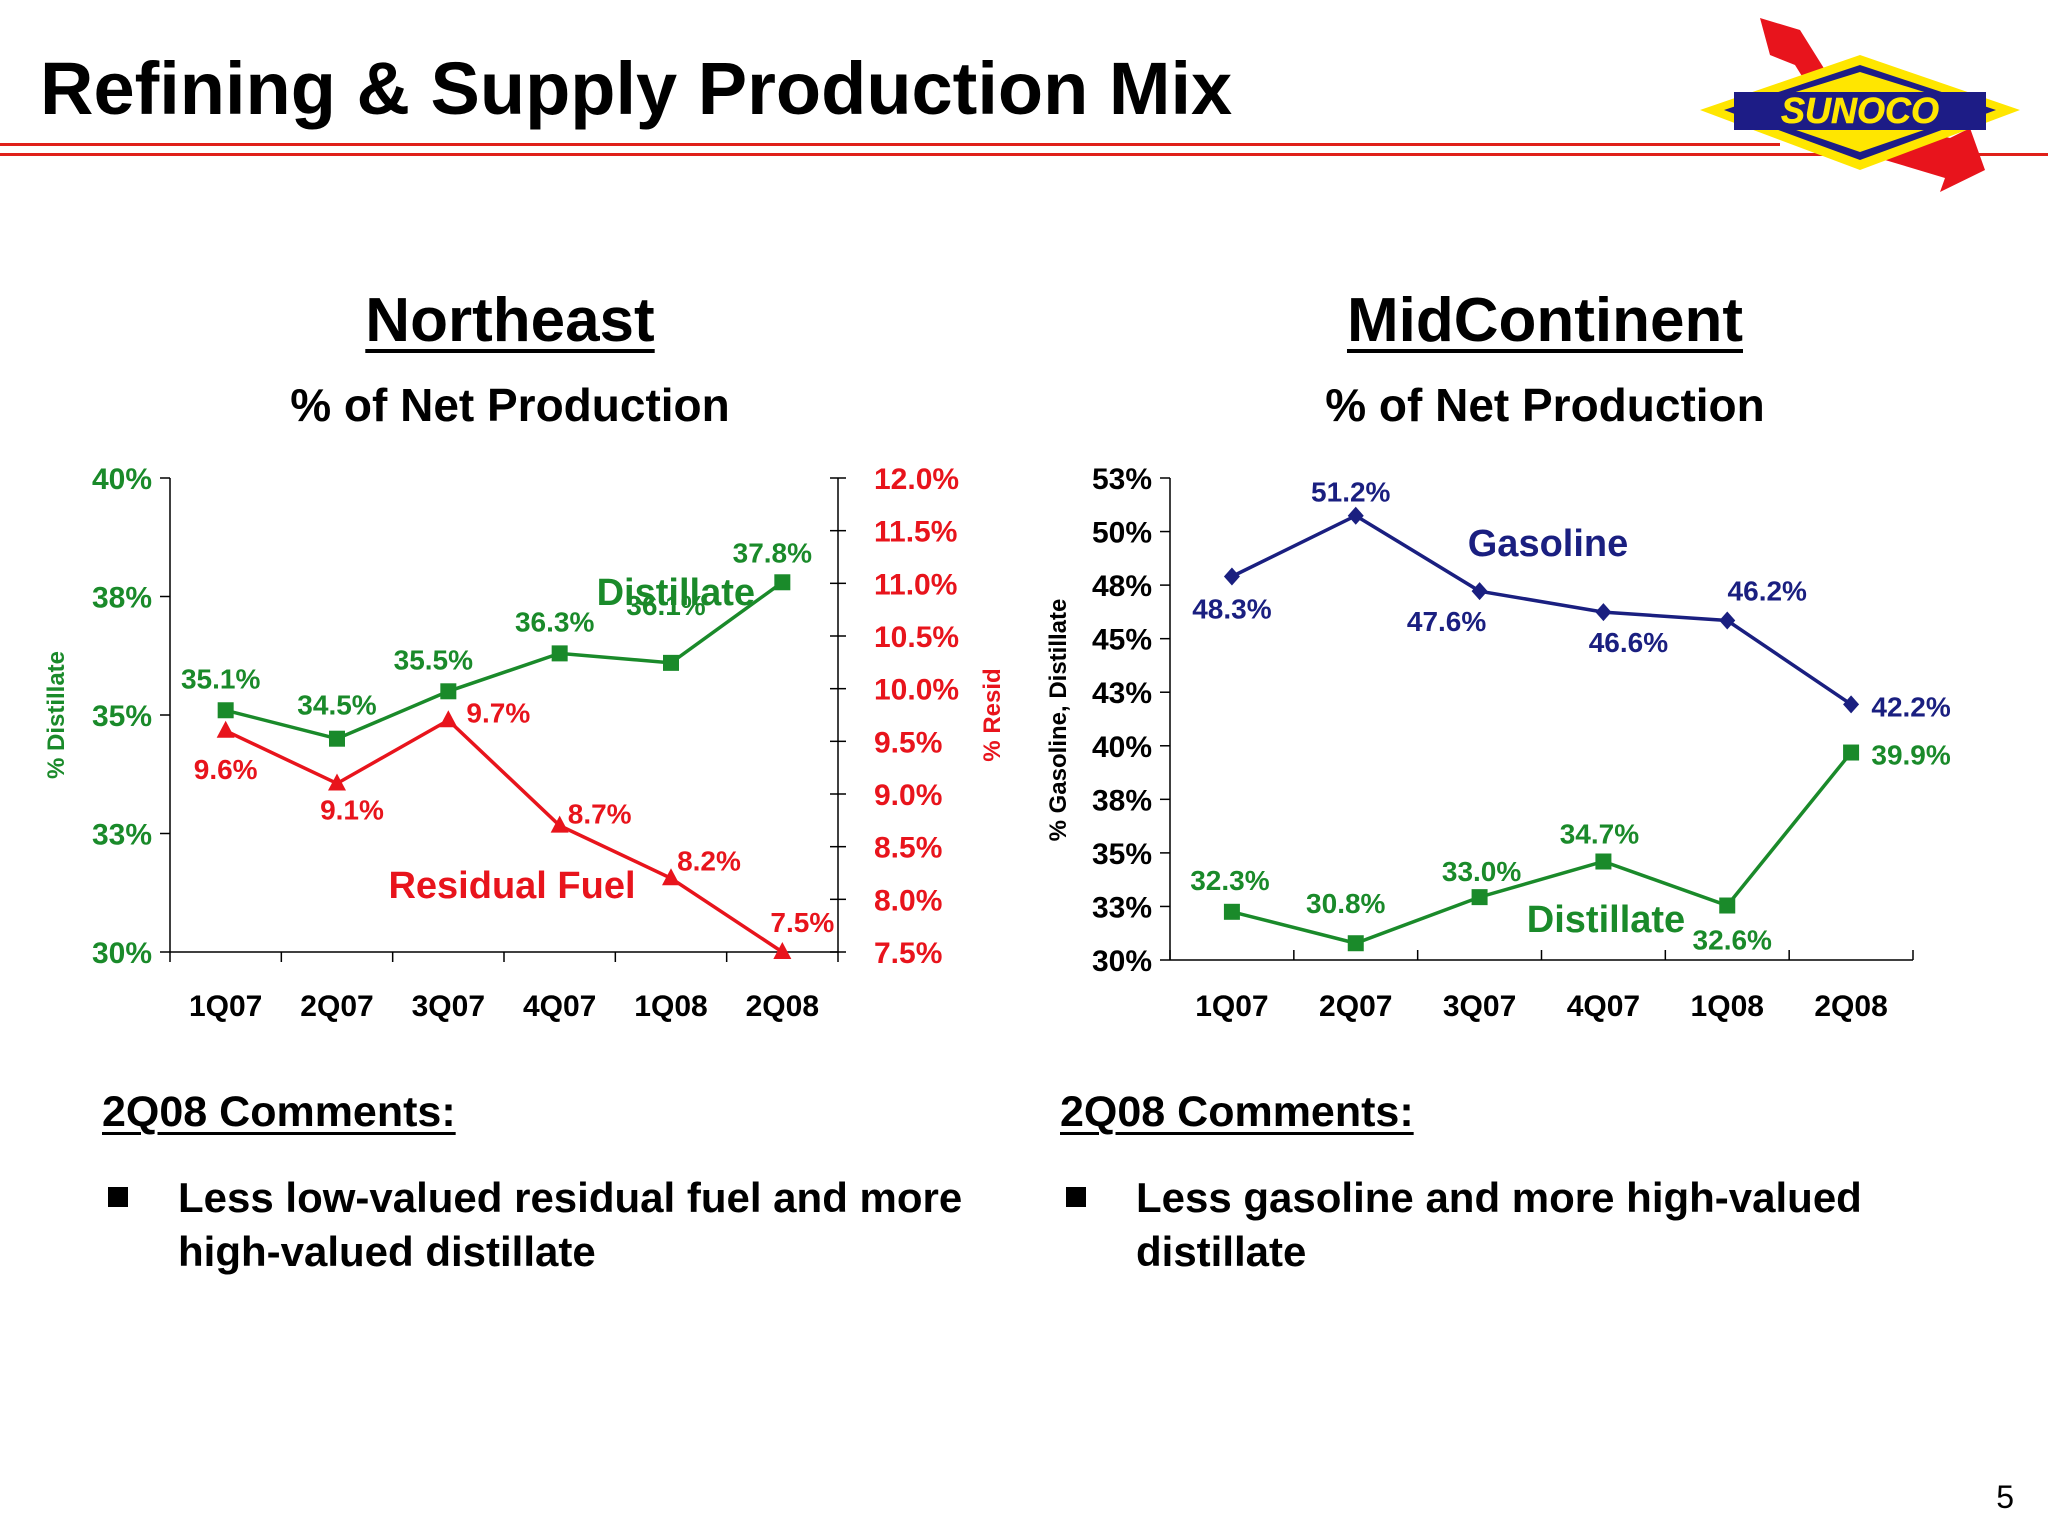 The width and height of the screenshot is (2048, 1536). Describe the element at coordinates (2005, 1497) in the screenshot. I see `page-number: 5` at that location.